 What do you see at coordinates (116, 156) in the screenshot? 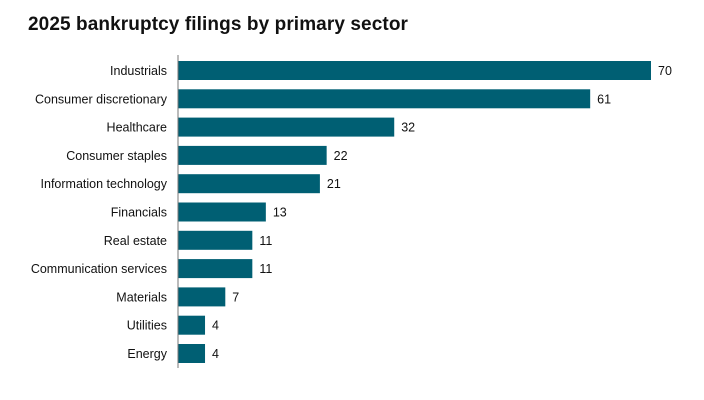
I see `category-label: Consumer staples` at bounding box center [116, 156].